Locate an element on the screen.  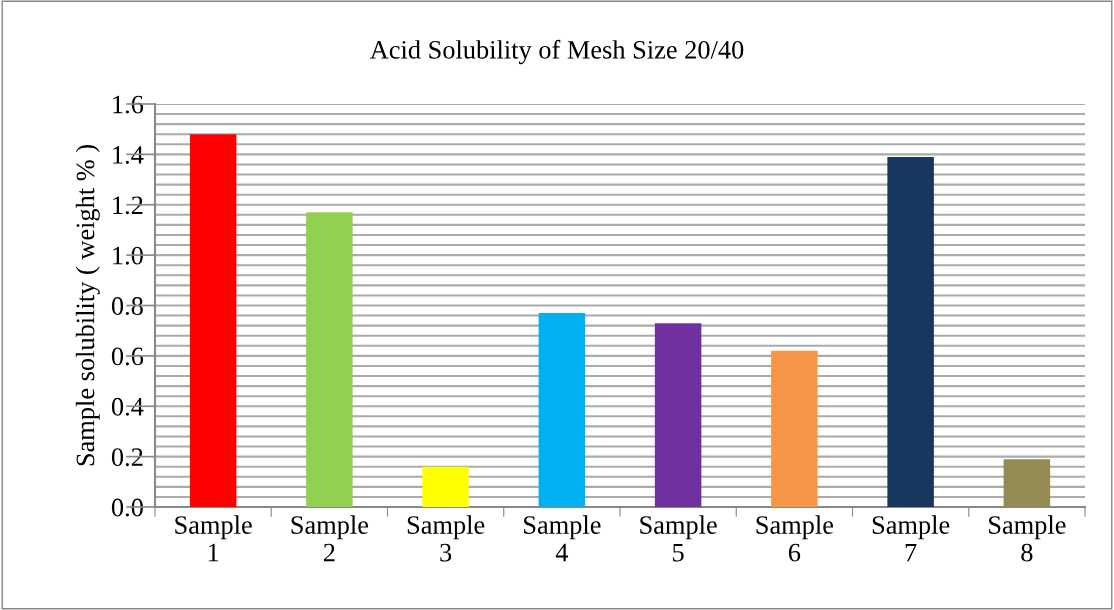
x-tick-label: Sample 5 is located at coordinates (678, 538).